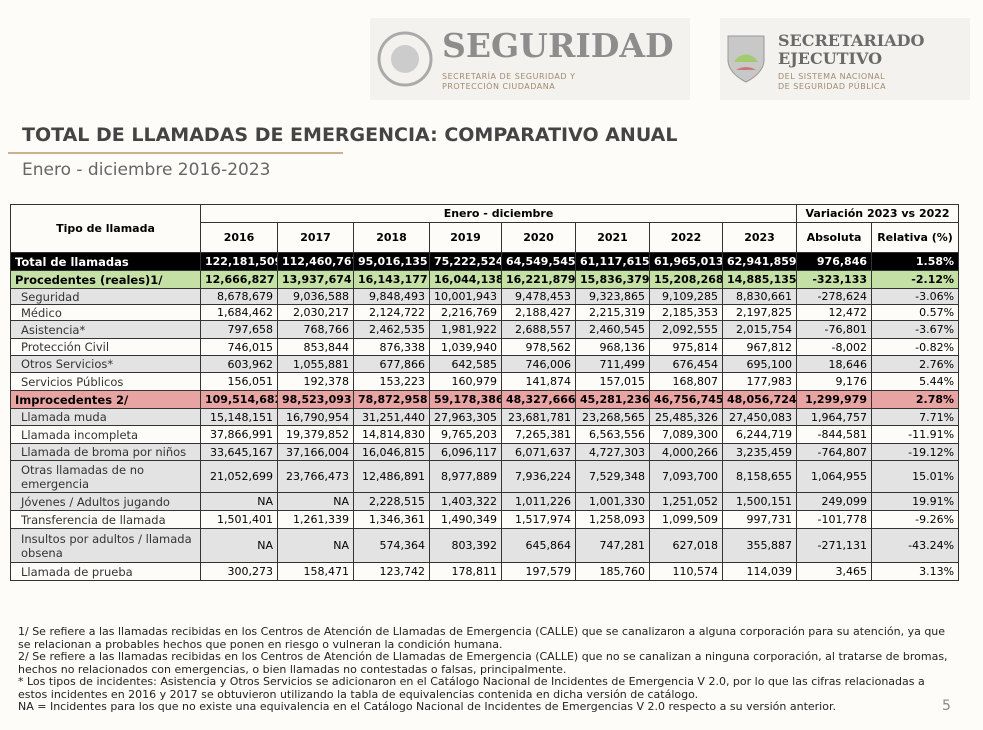 This screenshot has width=983, height=730. I want to click on column-header: 2020, so click(538, 237).